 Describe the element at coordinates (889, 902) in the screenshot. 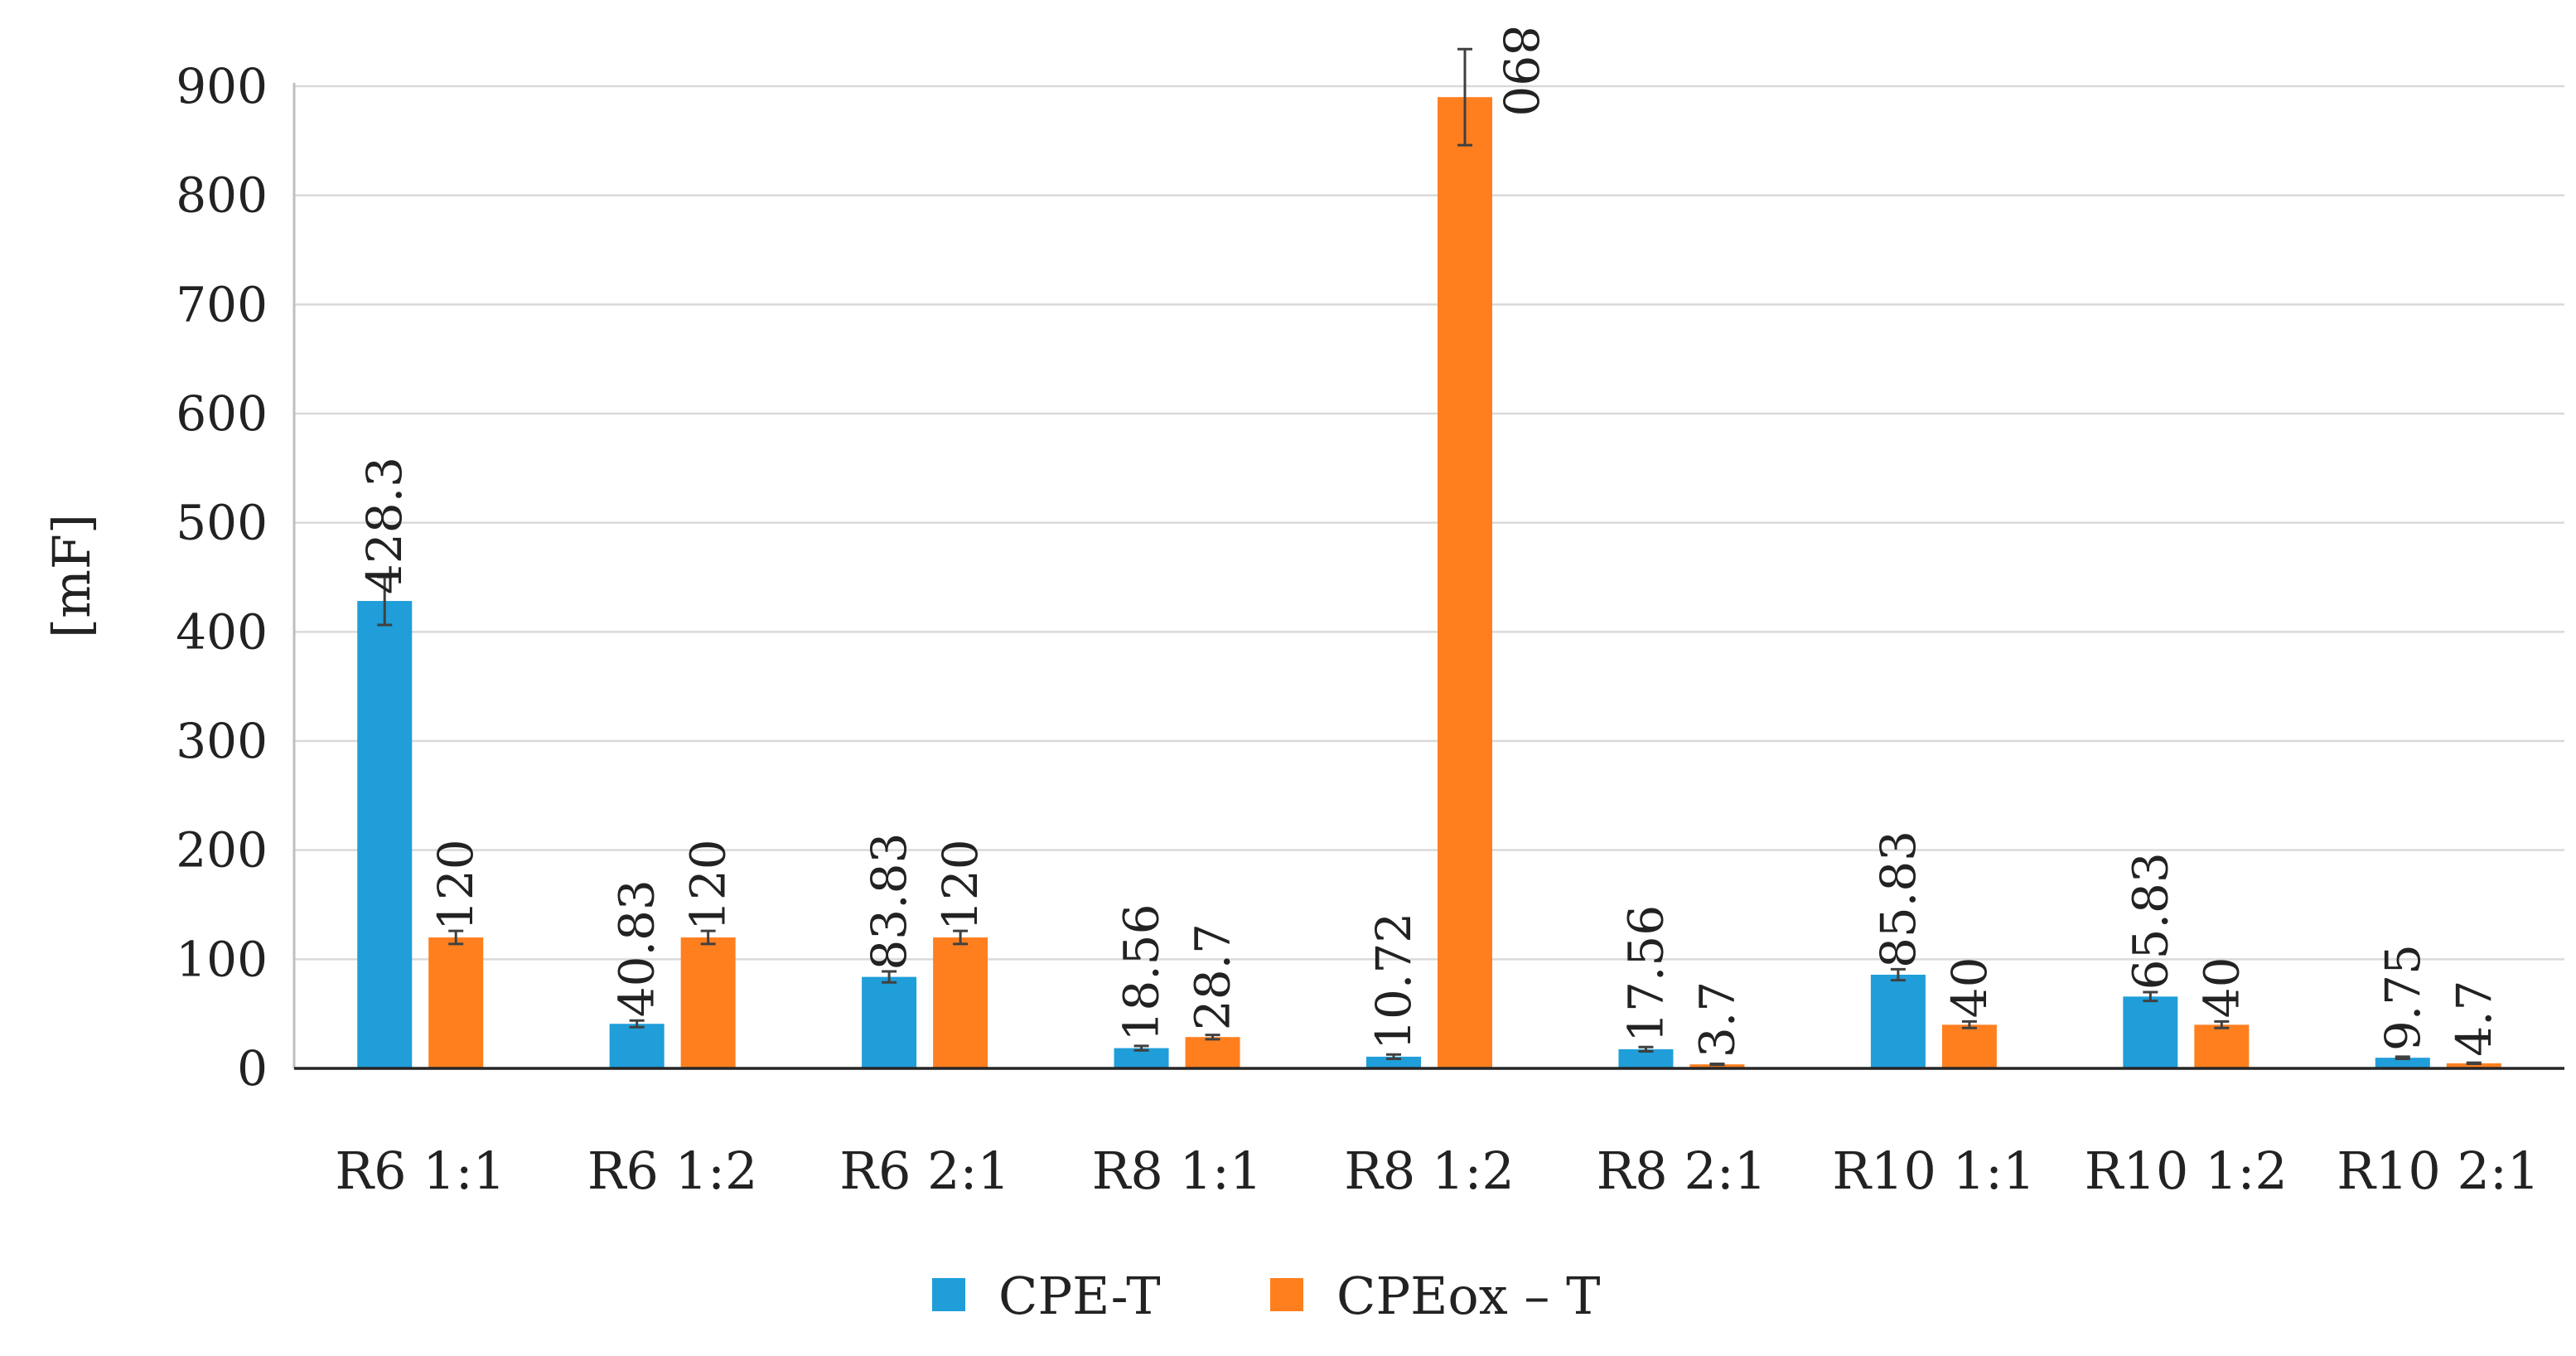

I see `data-label: 83.83` at that location.